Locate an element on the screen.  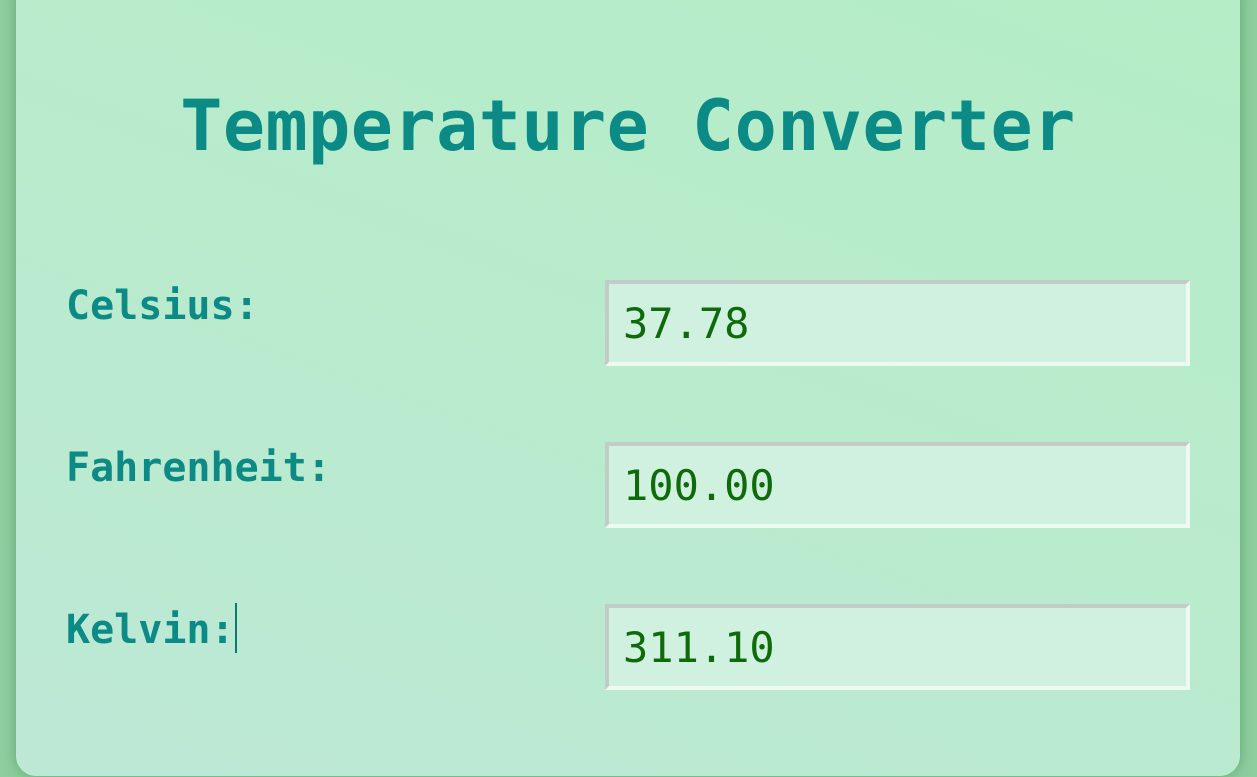
celsius-label-text: Celsius: is located at coordinates (162, 306).